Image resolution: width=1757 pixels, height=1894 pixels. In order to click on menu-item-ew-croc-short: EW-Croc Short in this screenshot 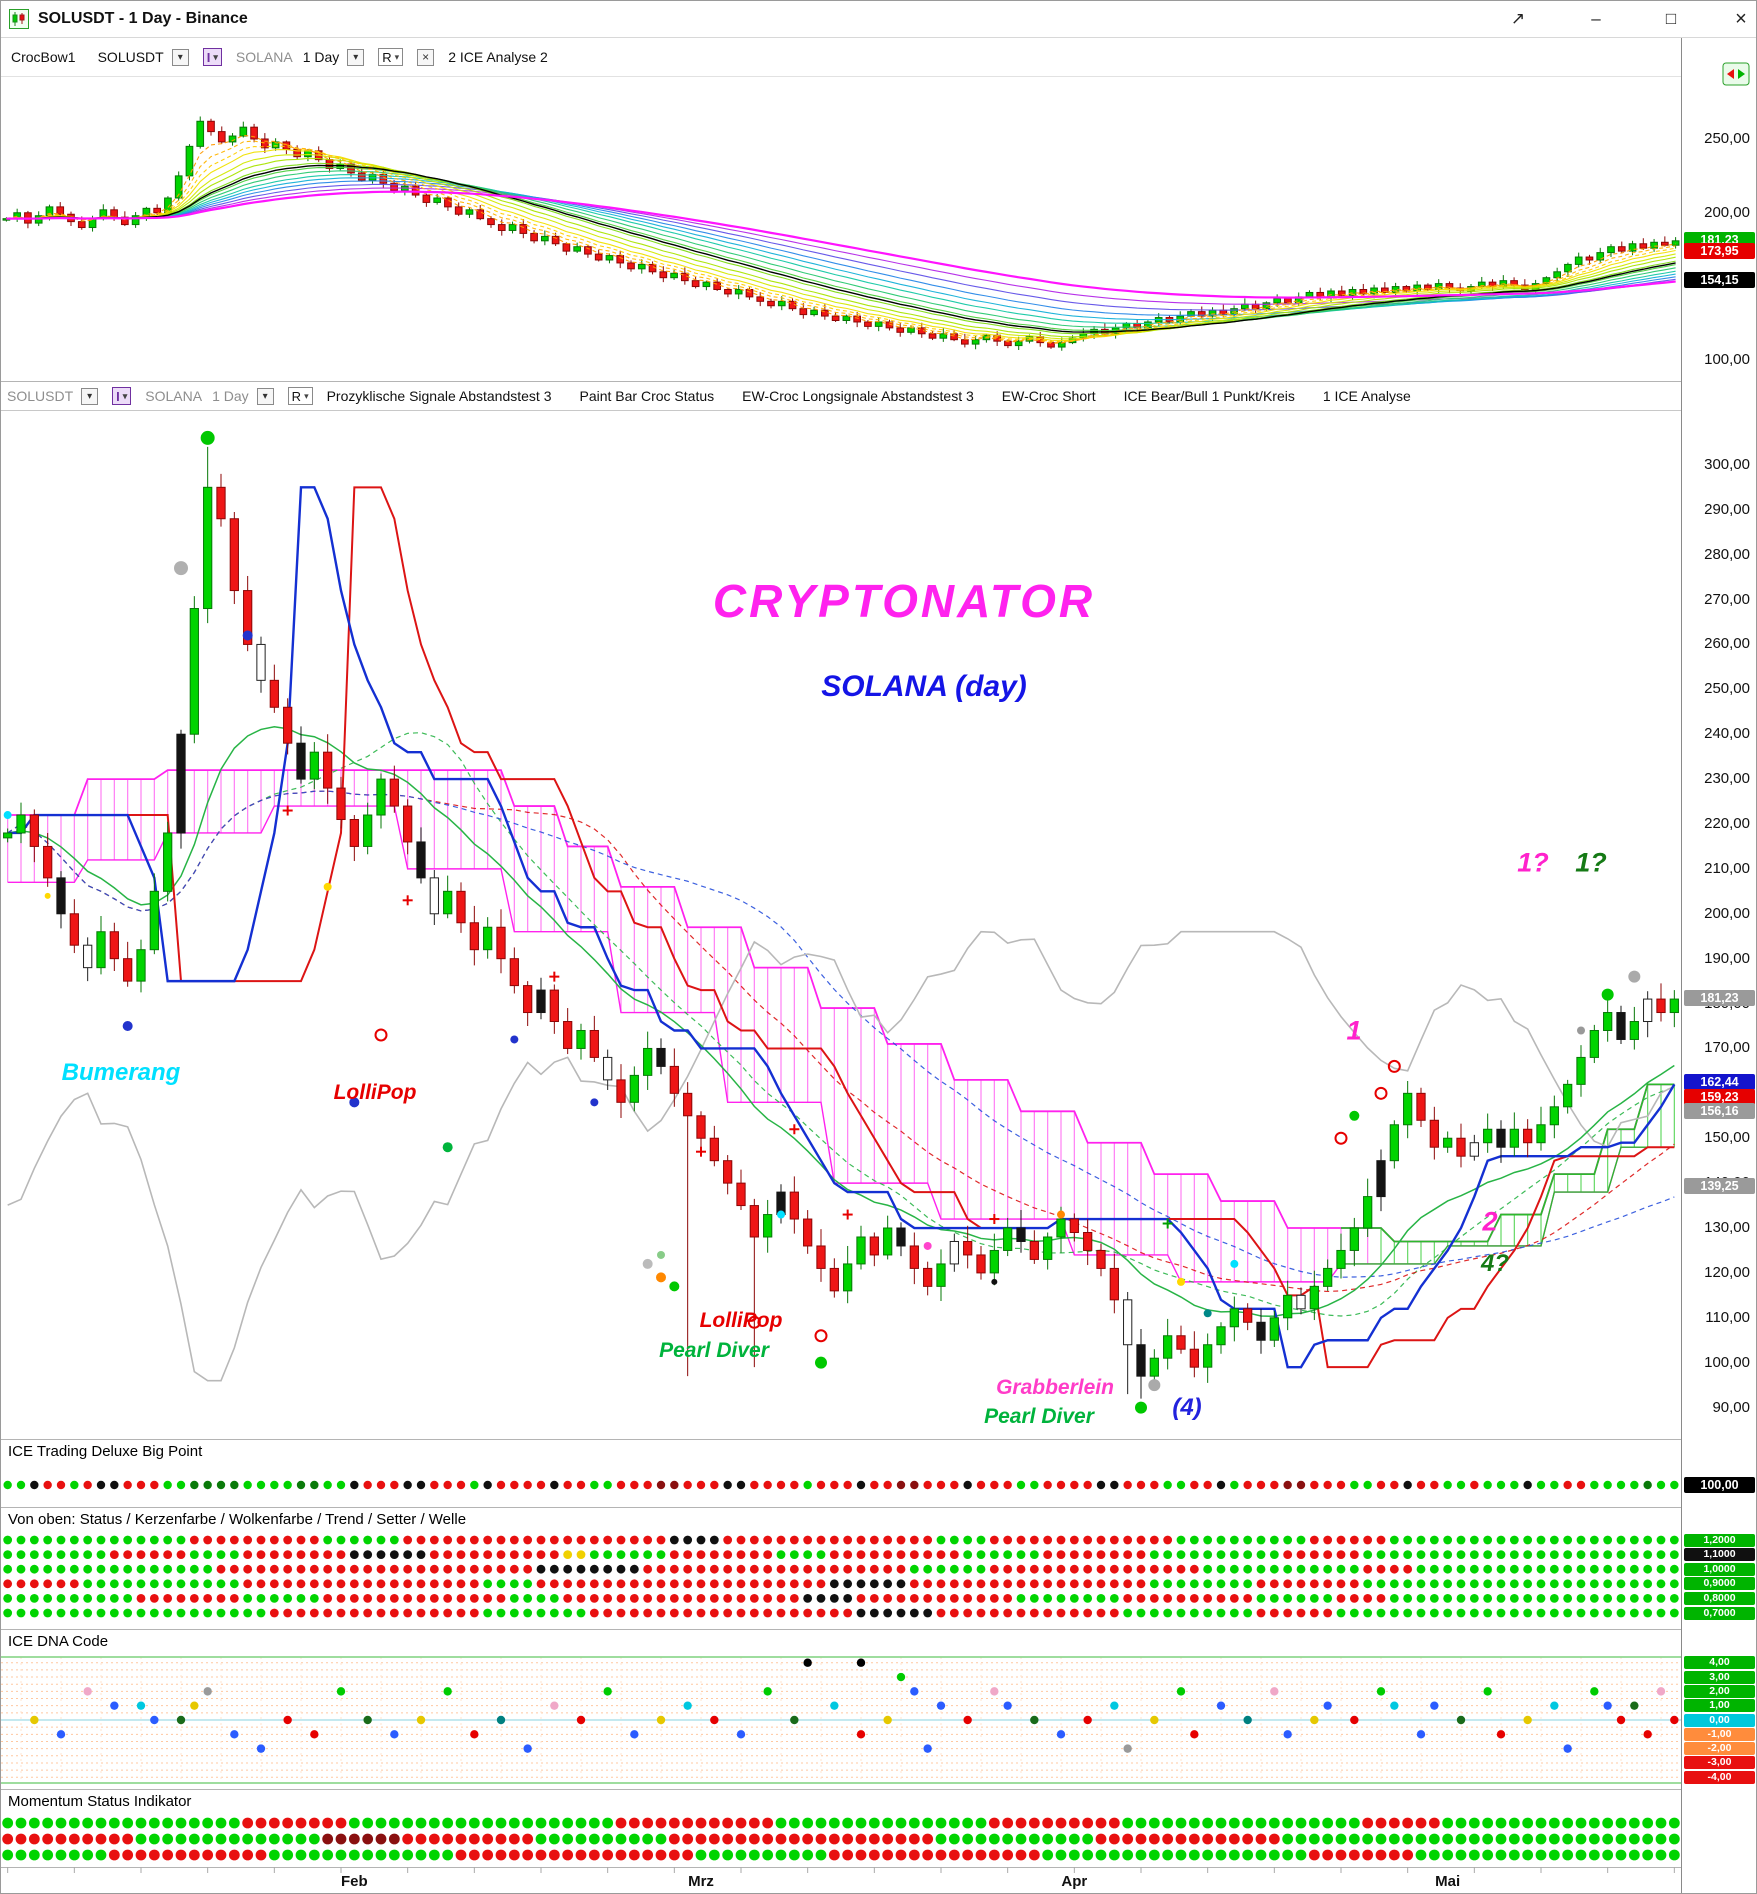, I will do `click(1048, 396)`.